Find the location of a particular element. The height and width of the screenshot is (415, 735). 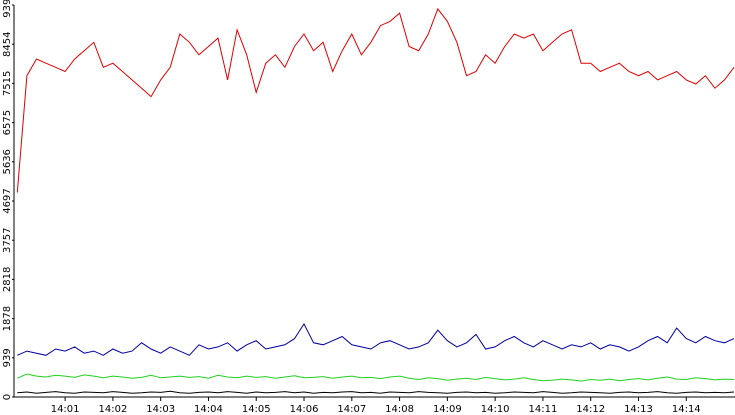

x-tick-label: 14:14 is located at coordinates (686, 409).